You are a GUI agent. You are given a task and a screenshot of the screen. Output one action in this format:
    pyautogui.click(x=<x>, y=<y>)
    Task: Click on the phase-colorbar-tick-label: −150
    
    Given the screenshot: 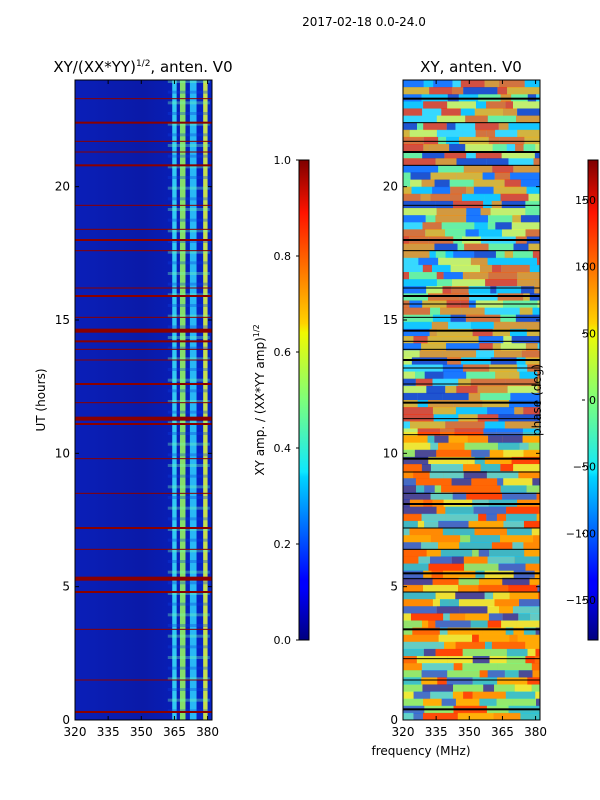 What is the action you would take?
    pyautogui.click(x=581, y=600)
    